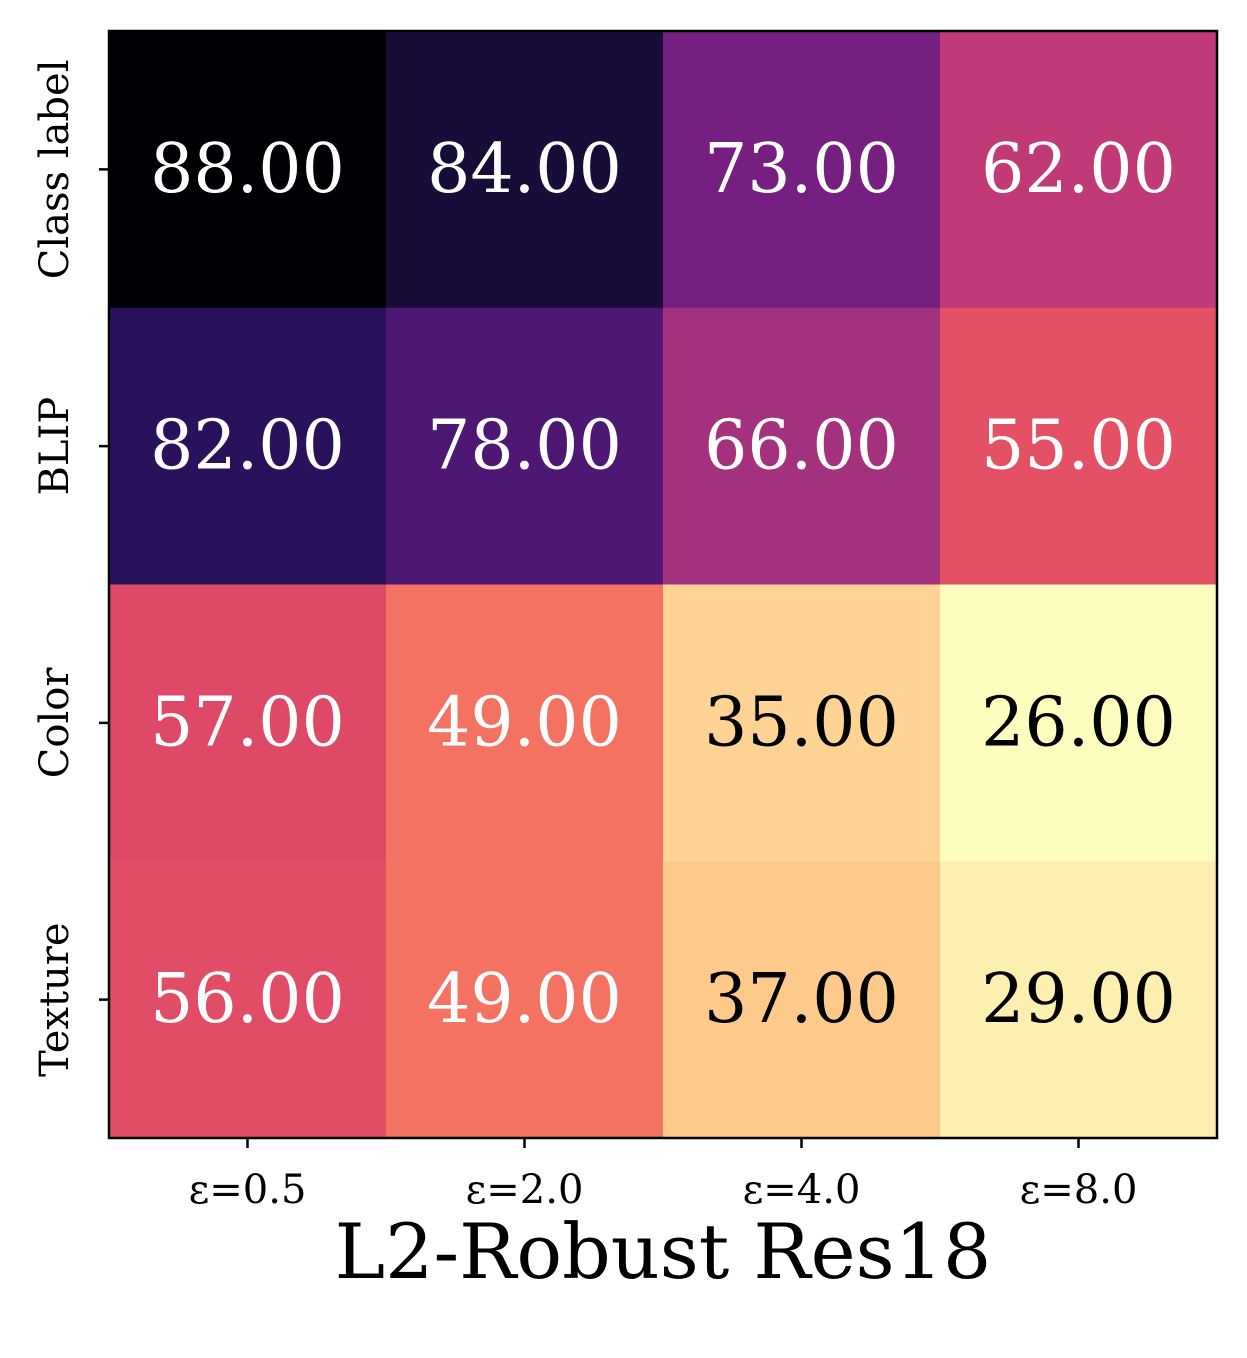 The width and height of the screenshot is (1247, 1358). Describe the element at coordinates (55, 723) in the screenshot. I see `y-tick-label-2: Color` at that location.